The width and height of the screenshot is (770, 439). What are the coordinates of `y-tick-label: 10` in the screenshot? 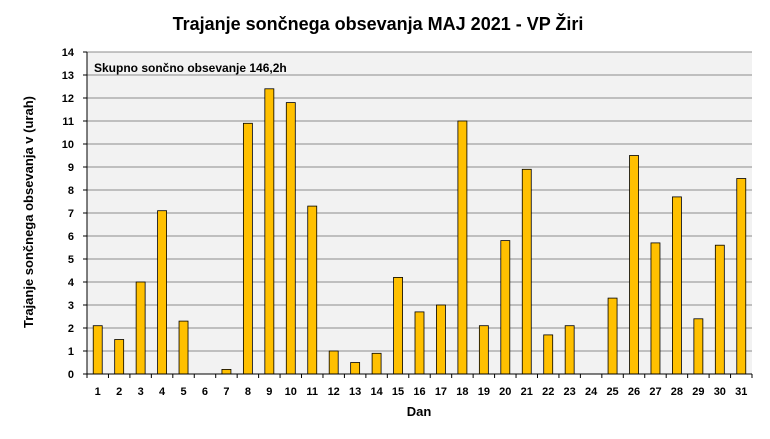 It's located at (68, 145).